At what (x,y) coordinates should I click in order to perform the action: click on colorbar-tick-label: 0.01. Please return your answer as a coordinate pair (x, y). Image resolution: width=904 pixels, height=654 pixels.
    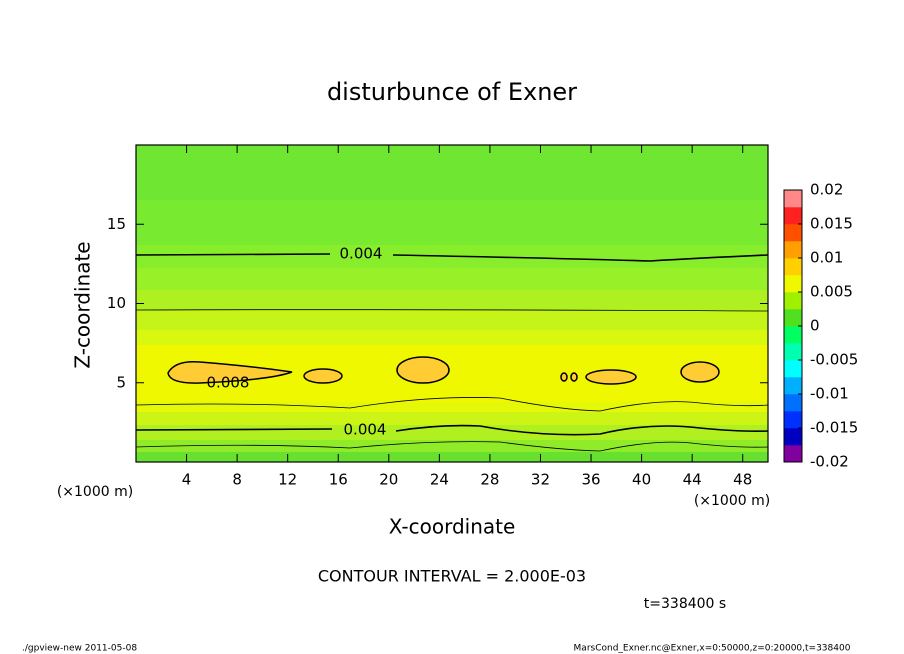
    Looking at the image, I should click on (826, 258).